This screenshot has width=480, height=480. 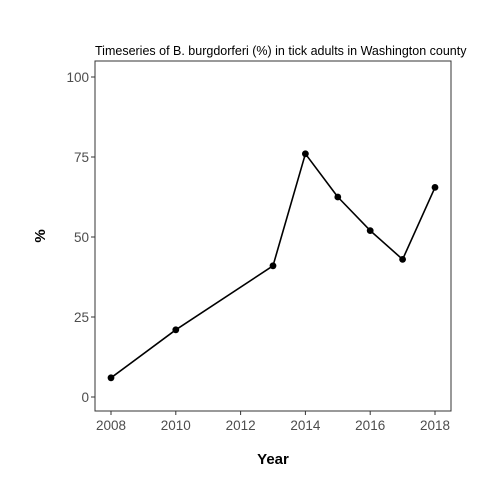 What do you see at coordinates (81, 317) in the screenshot?
I see `y-tick-label: 25` at bounding box center [81, 317].